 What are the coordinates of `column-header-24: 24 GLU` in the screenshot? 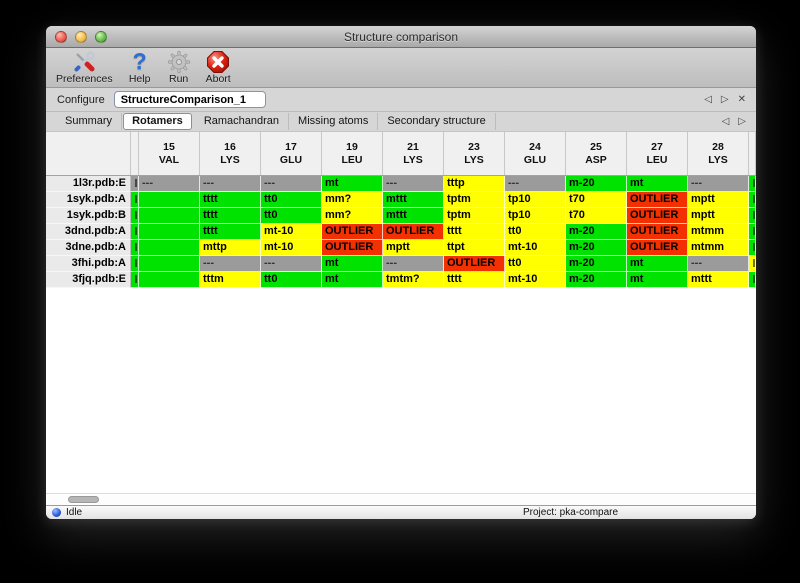 It's located at (535, 153).